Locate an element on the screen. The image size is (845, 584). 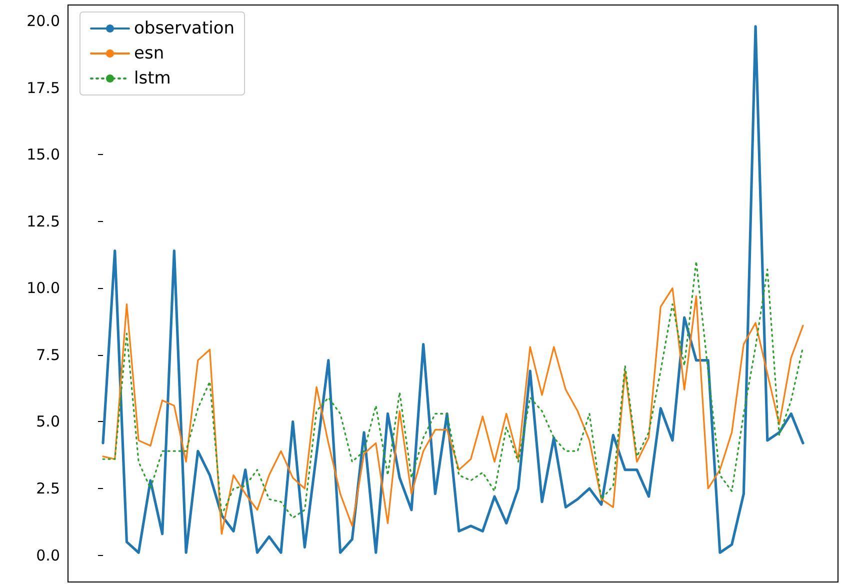
y-tick-label: 20.0 is located at coordinates (43, 21).